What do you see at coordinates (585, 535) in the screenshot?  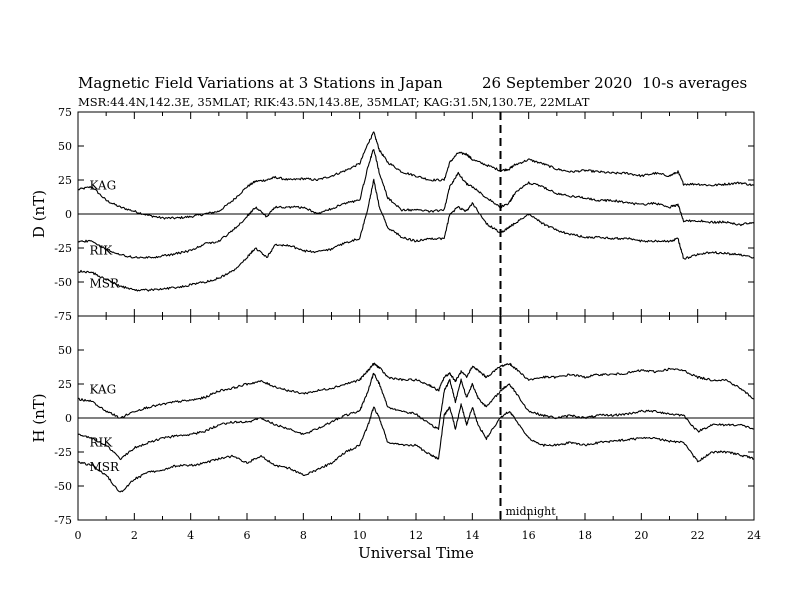 I see `x-tick-label: 18` at bounding box center [585, 535].